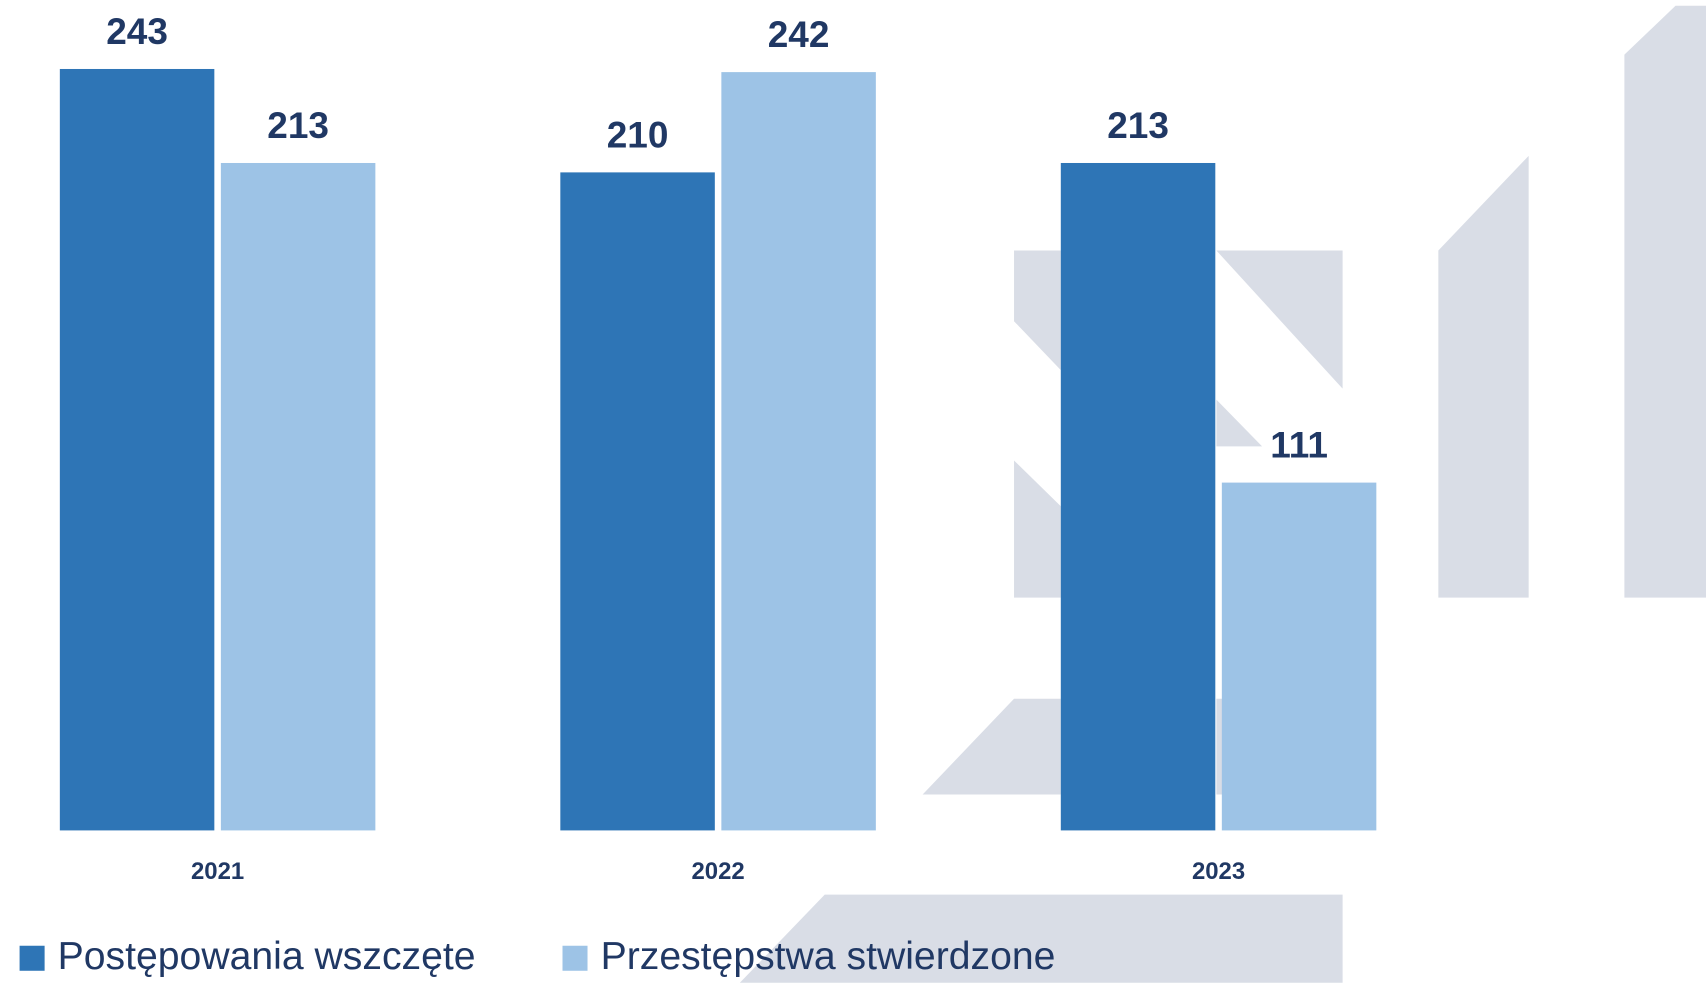 The height and width of the screenshot is (983, 1706). What do you see at coordinates (717, 871) in the screenshot?
I see `x-tick-label: 2022` at bounding box center [717, 871].